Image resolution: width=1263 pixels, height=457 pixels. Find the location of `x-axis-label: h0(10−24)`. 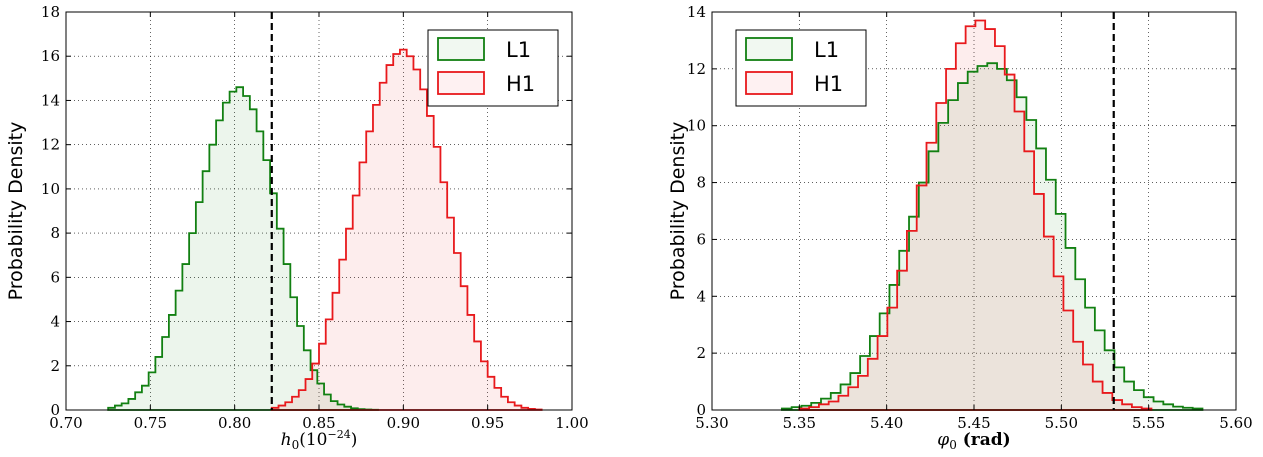

x-axis-label: h0(10−24) is located at coordinates (319, 440).